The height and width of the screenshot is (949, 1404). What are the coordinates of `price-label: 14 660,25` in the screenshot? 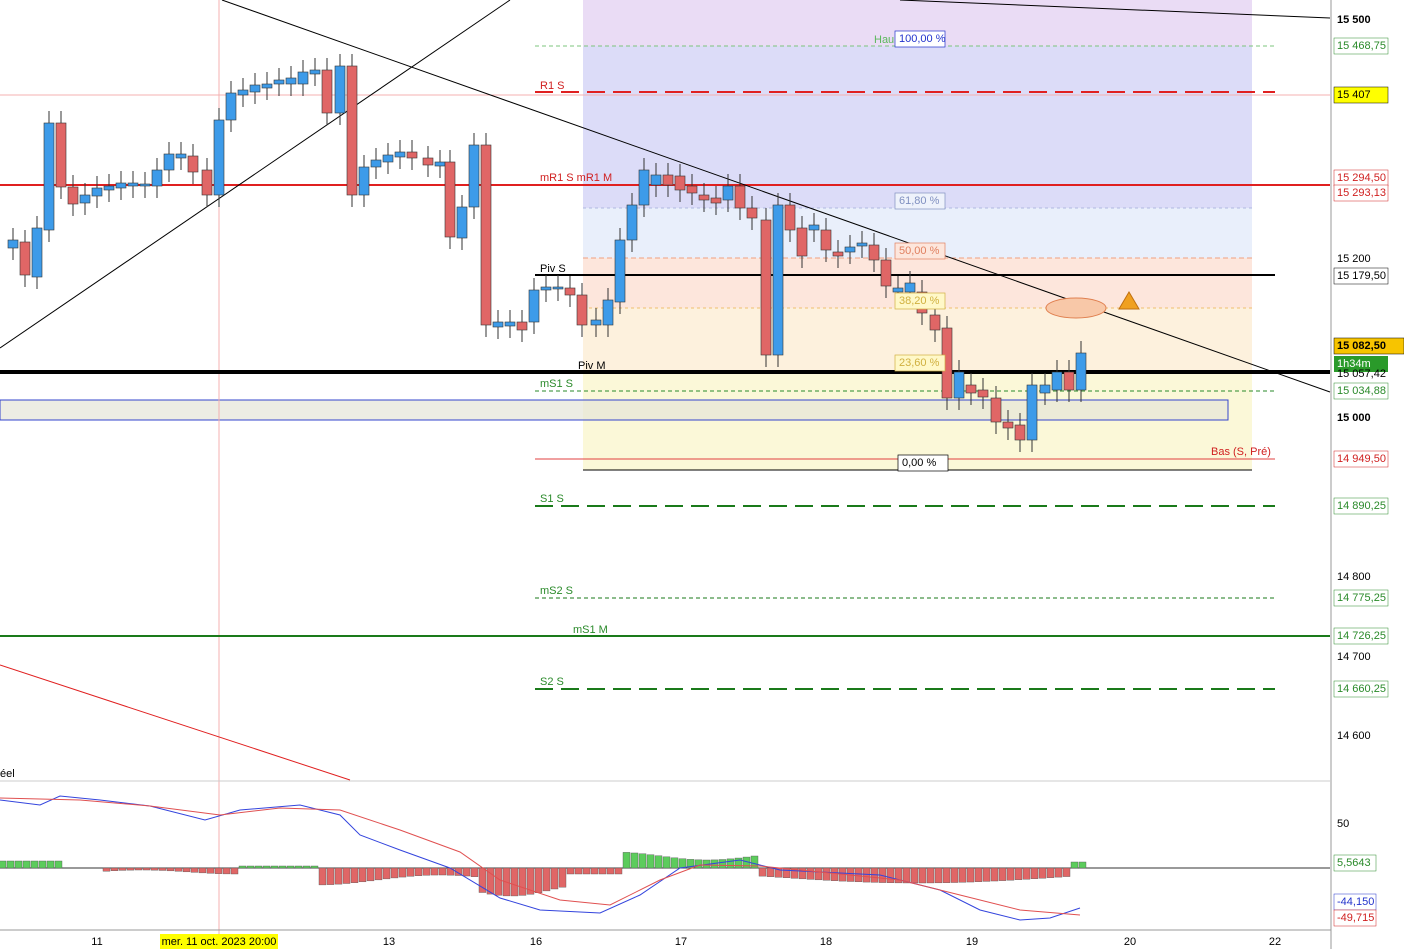 It's located at (1361, 689).